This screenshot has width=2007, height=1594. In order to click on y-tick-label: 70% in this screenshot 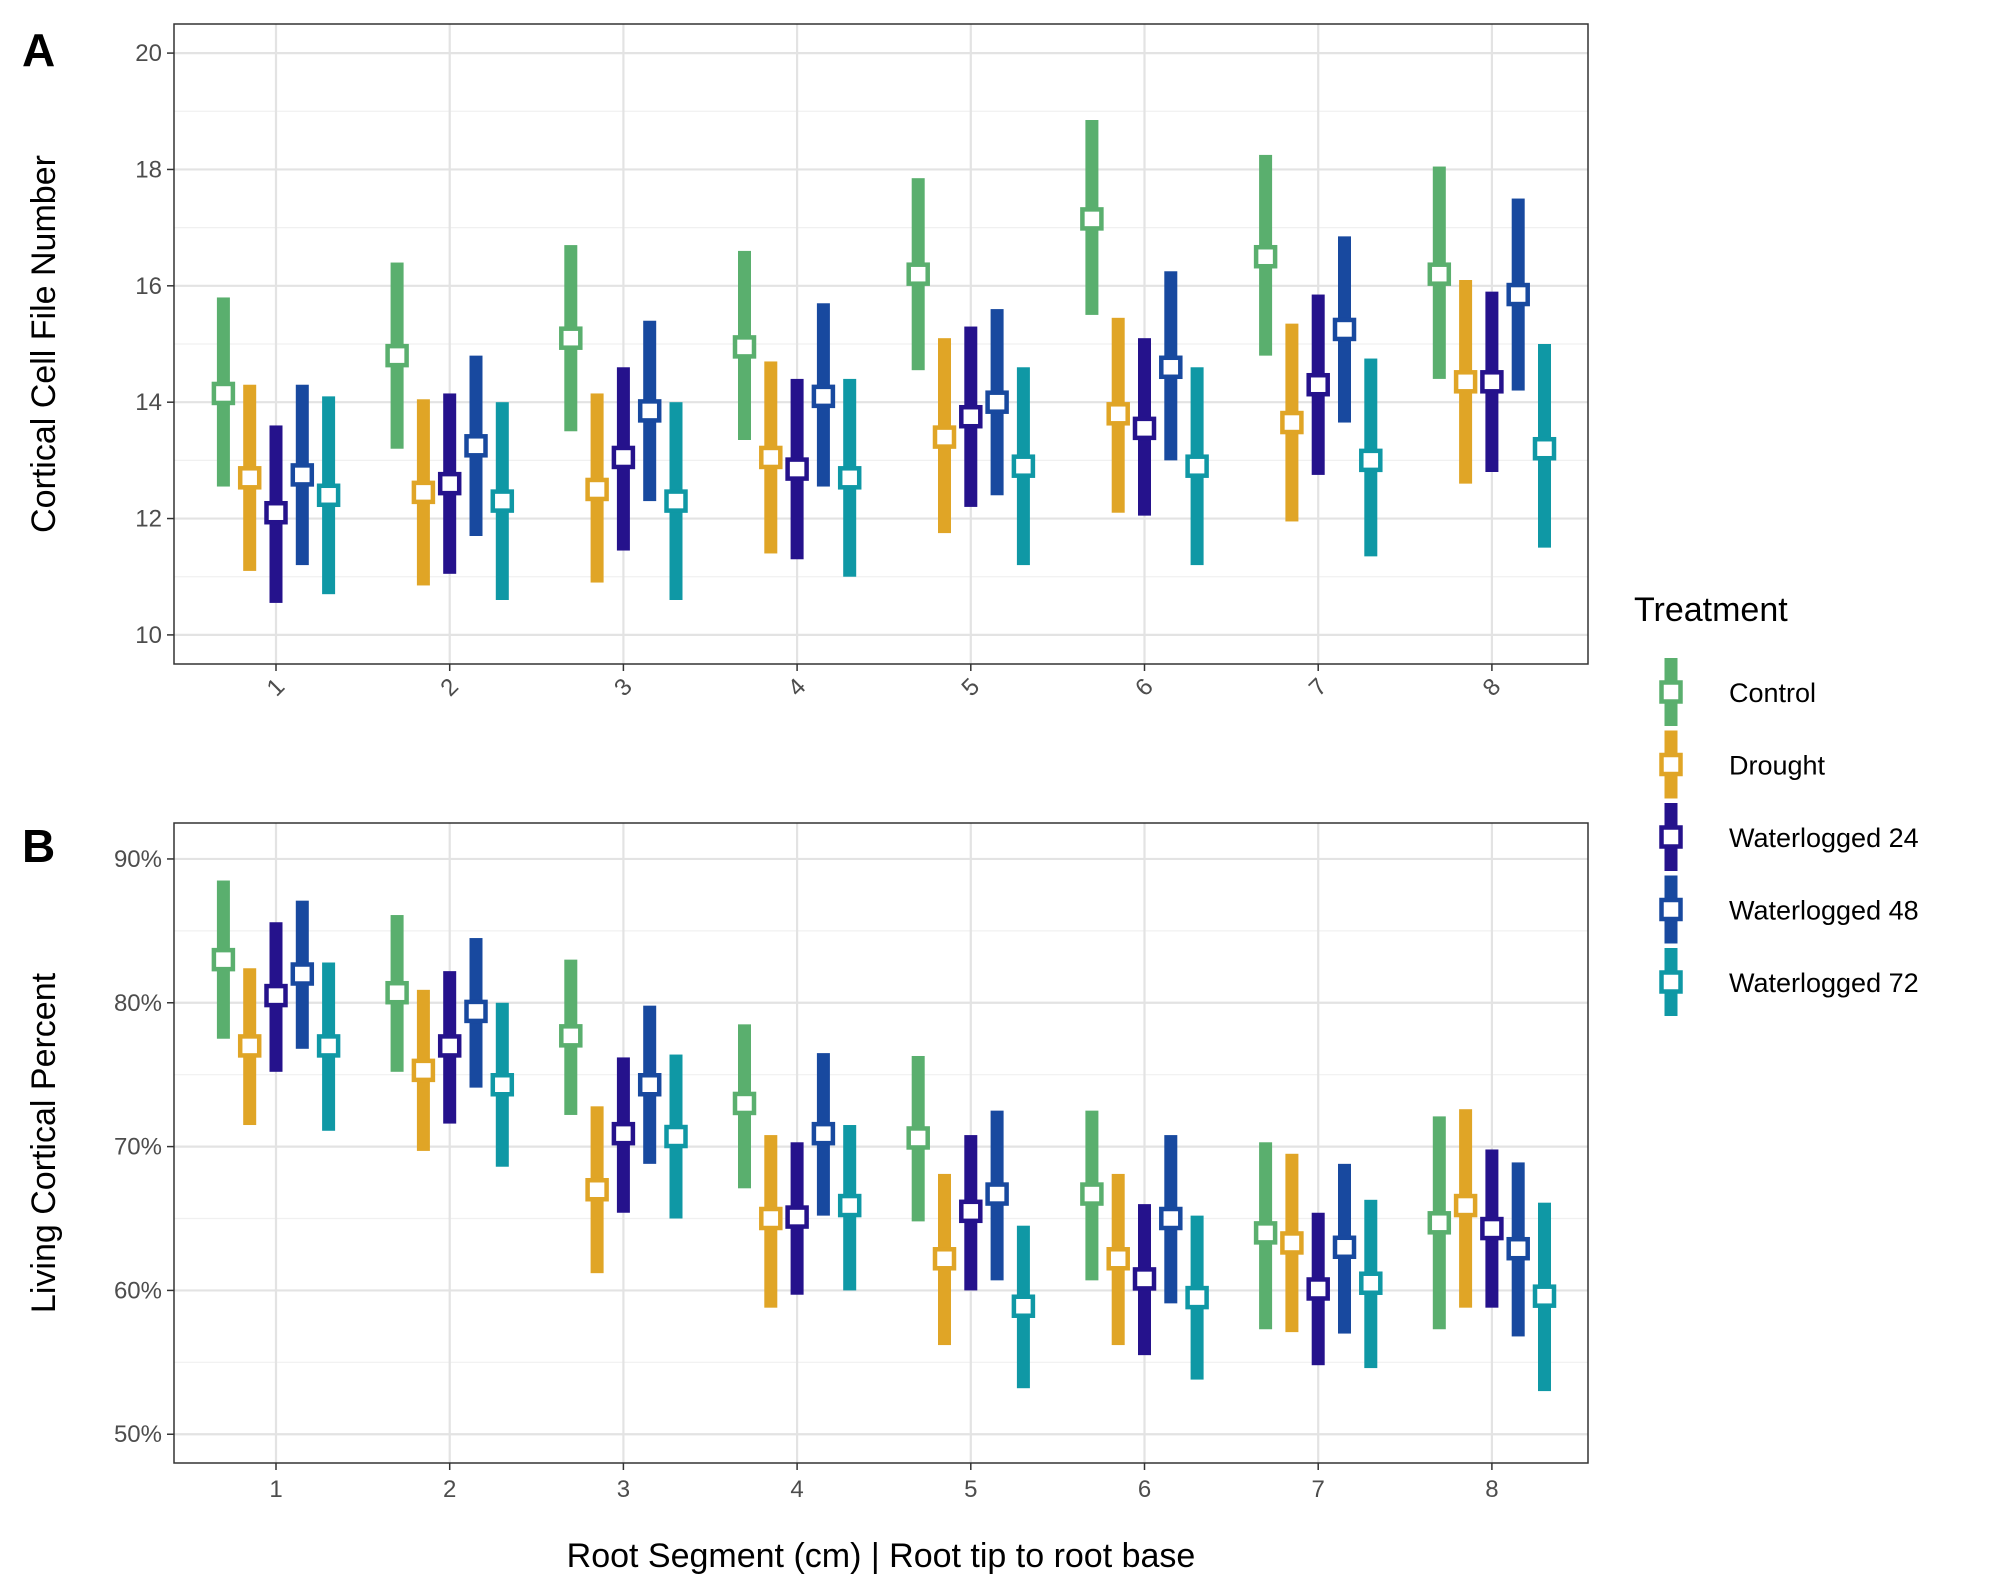, I will do `click(138, 1147)`.